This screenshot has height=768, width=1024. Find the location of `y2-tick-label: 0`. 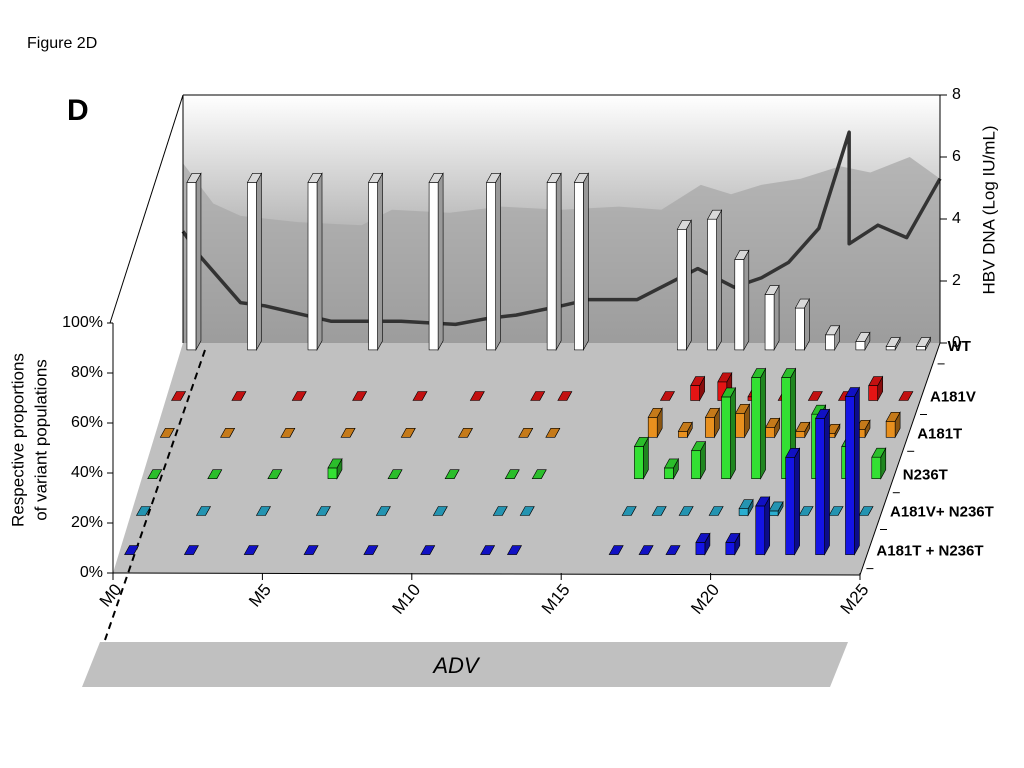

y2-tick-label: 0 is located at coordinates (956, 342).